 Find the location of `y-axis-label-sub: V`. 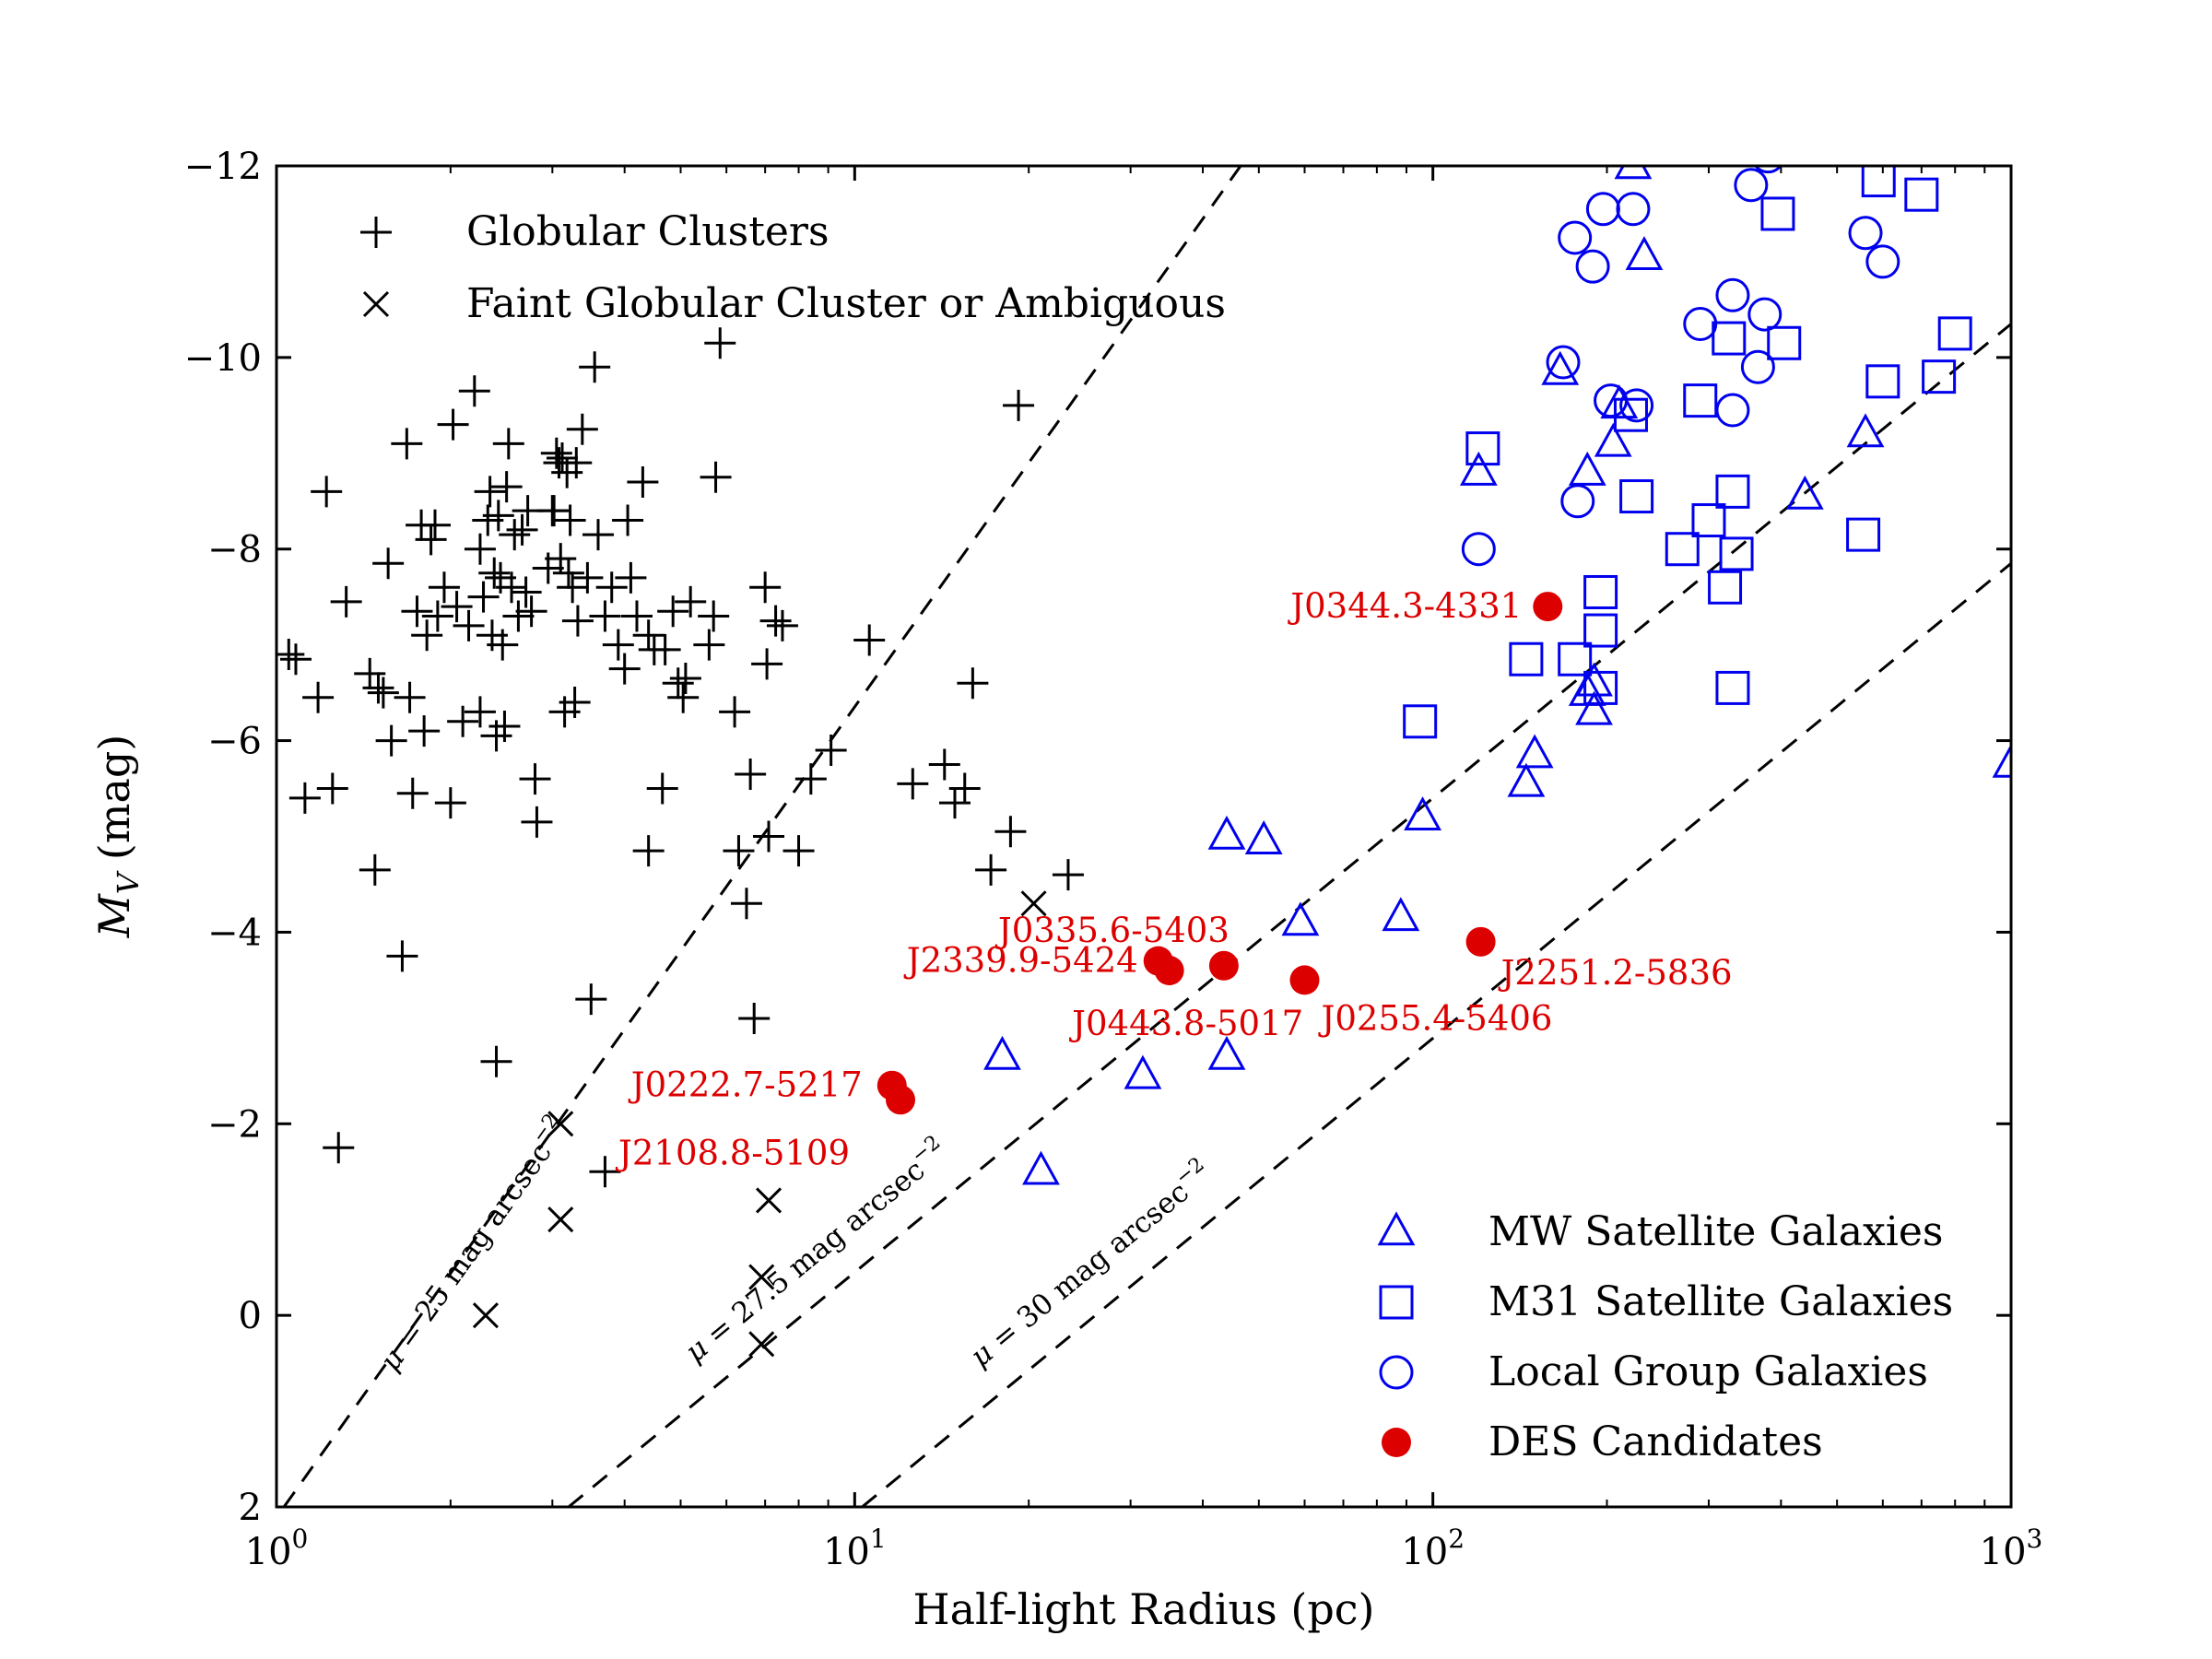

y-axis-label-sub: V is located at coordinates (128, 882).